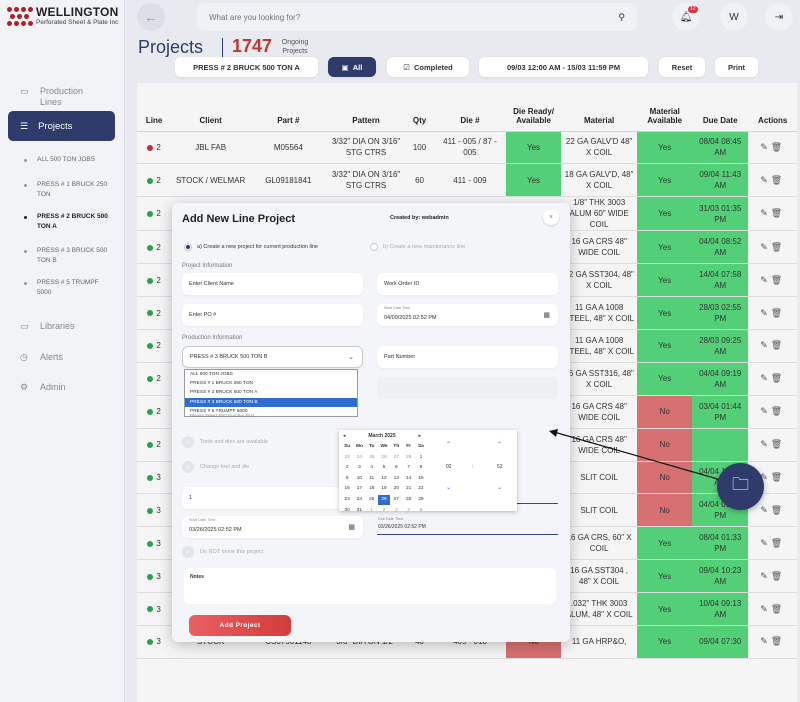 This screenshot has height=702, width=800. I want to click on next-month-icon: ▸, so click(419, 436).